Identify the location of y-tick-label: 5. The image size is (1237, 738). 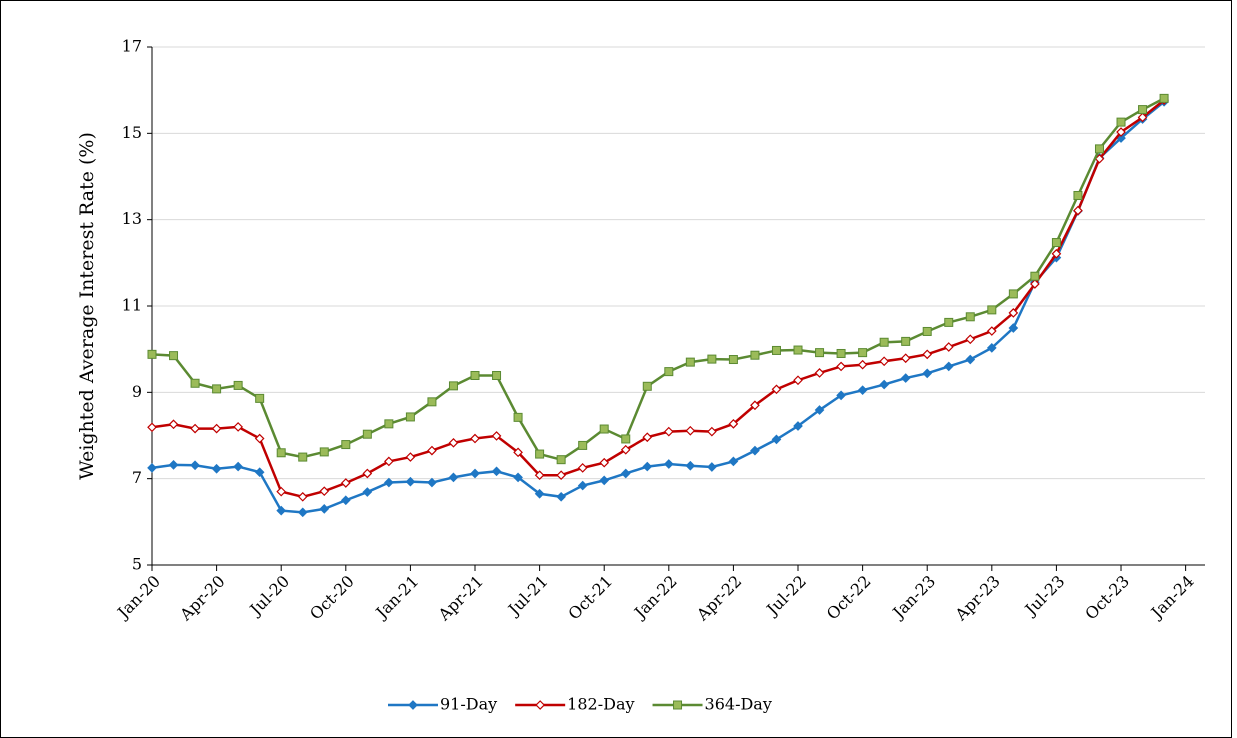
(137, 564).